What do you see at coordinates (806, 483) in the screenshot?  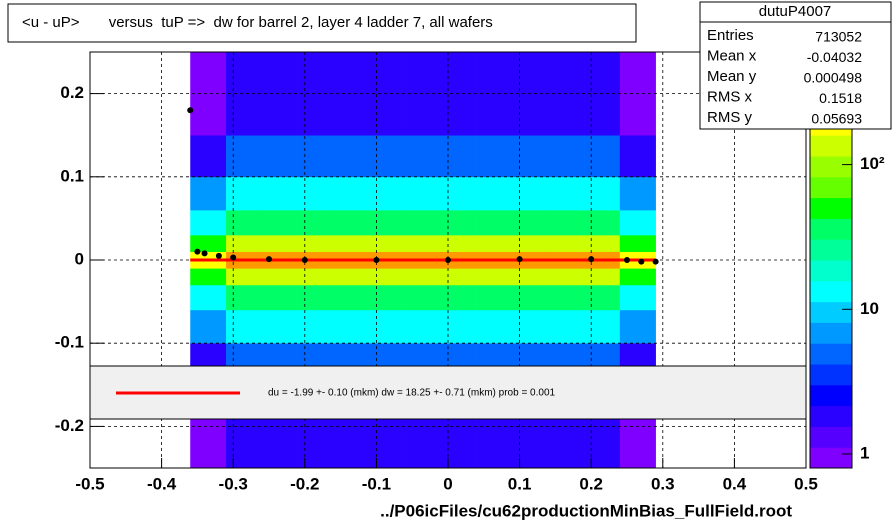 I see `x-tick-label: 0.5` at bounding box center [806, 483].